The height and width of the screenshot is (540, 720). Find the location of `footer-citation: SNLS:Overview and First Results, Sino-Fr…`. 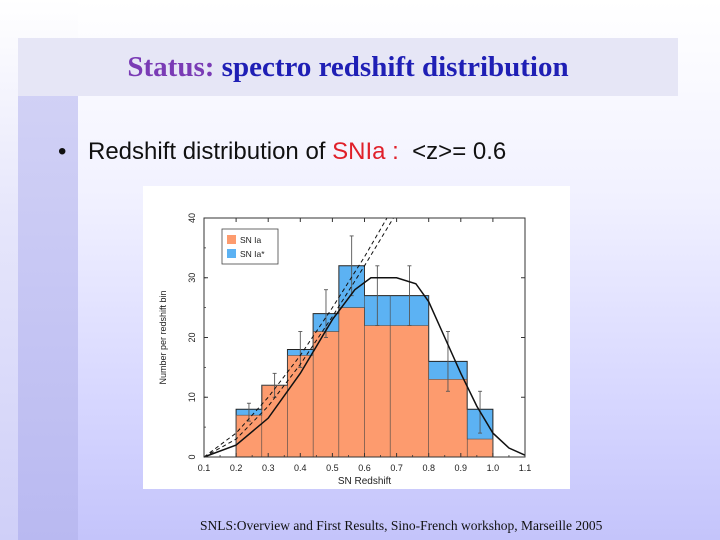

footer-citation: SNLS:Overview and First Results, Sino-Fr… is located at coordinates (401, 525).